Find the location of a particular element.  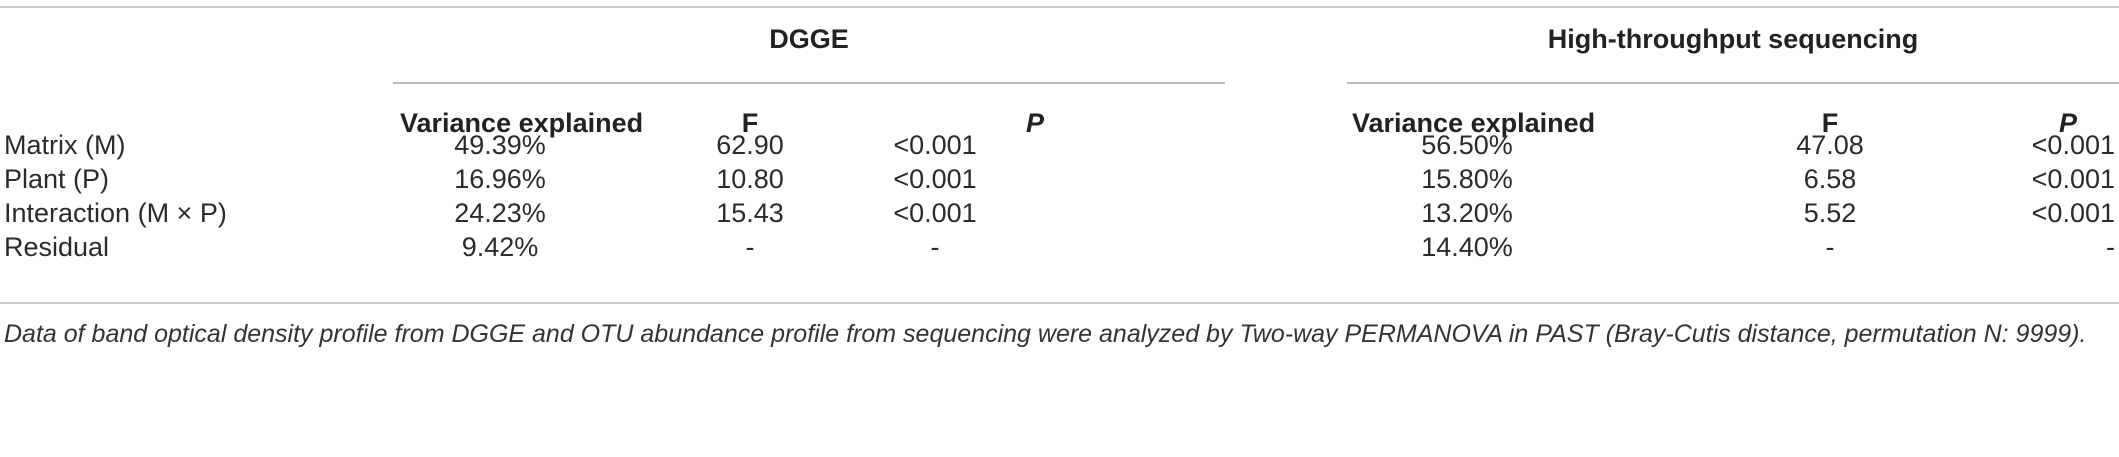

group-rule-dgge is located at coordinates (809, 83).